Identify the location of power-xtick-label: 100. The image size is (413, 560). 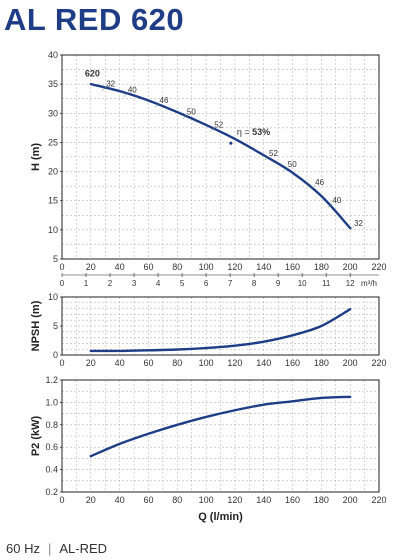
(206, 500).